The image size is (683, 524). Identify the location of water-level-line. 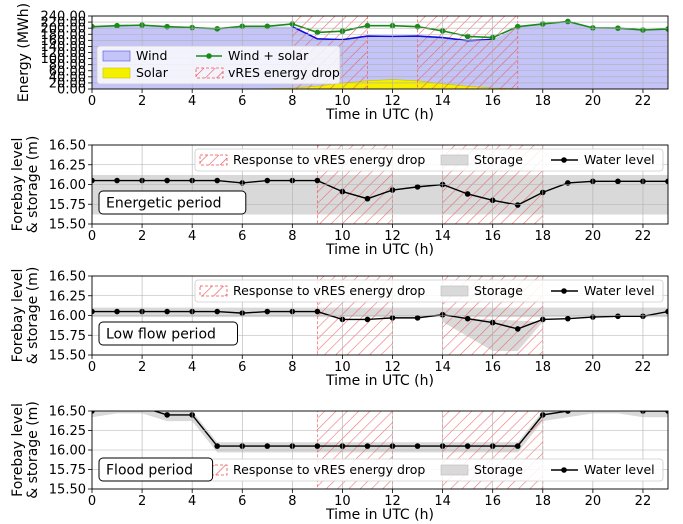
(380, 429).